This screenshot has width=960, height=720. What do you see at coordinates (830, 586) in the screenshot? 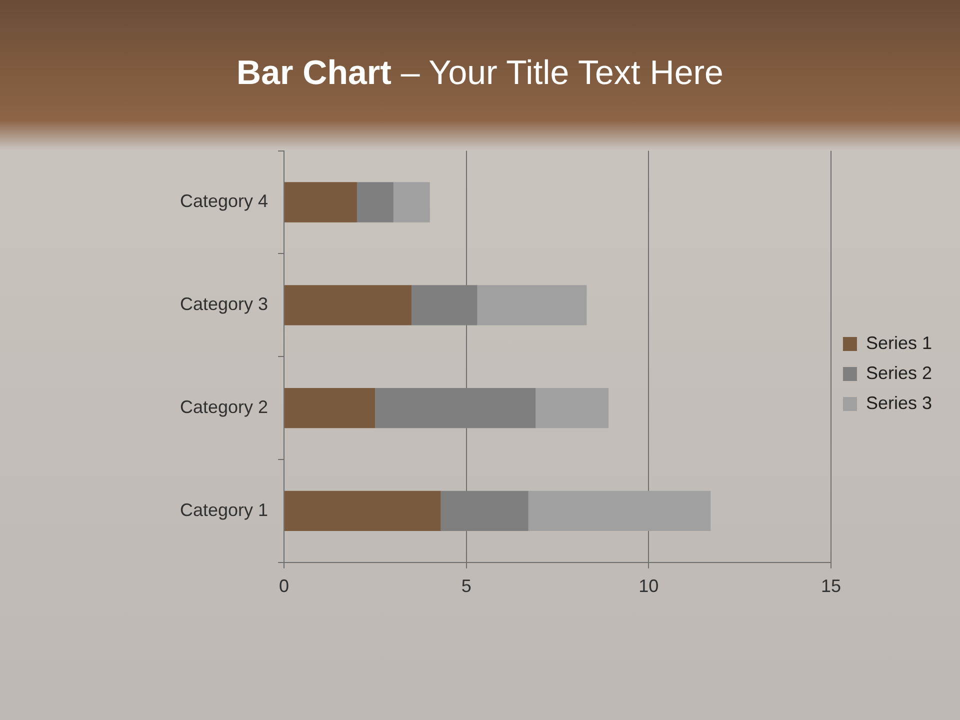
I see `x-tick-label: 15` at bounding box center [830, 586].